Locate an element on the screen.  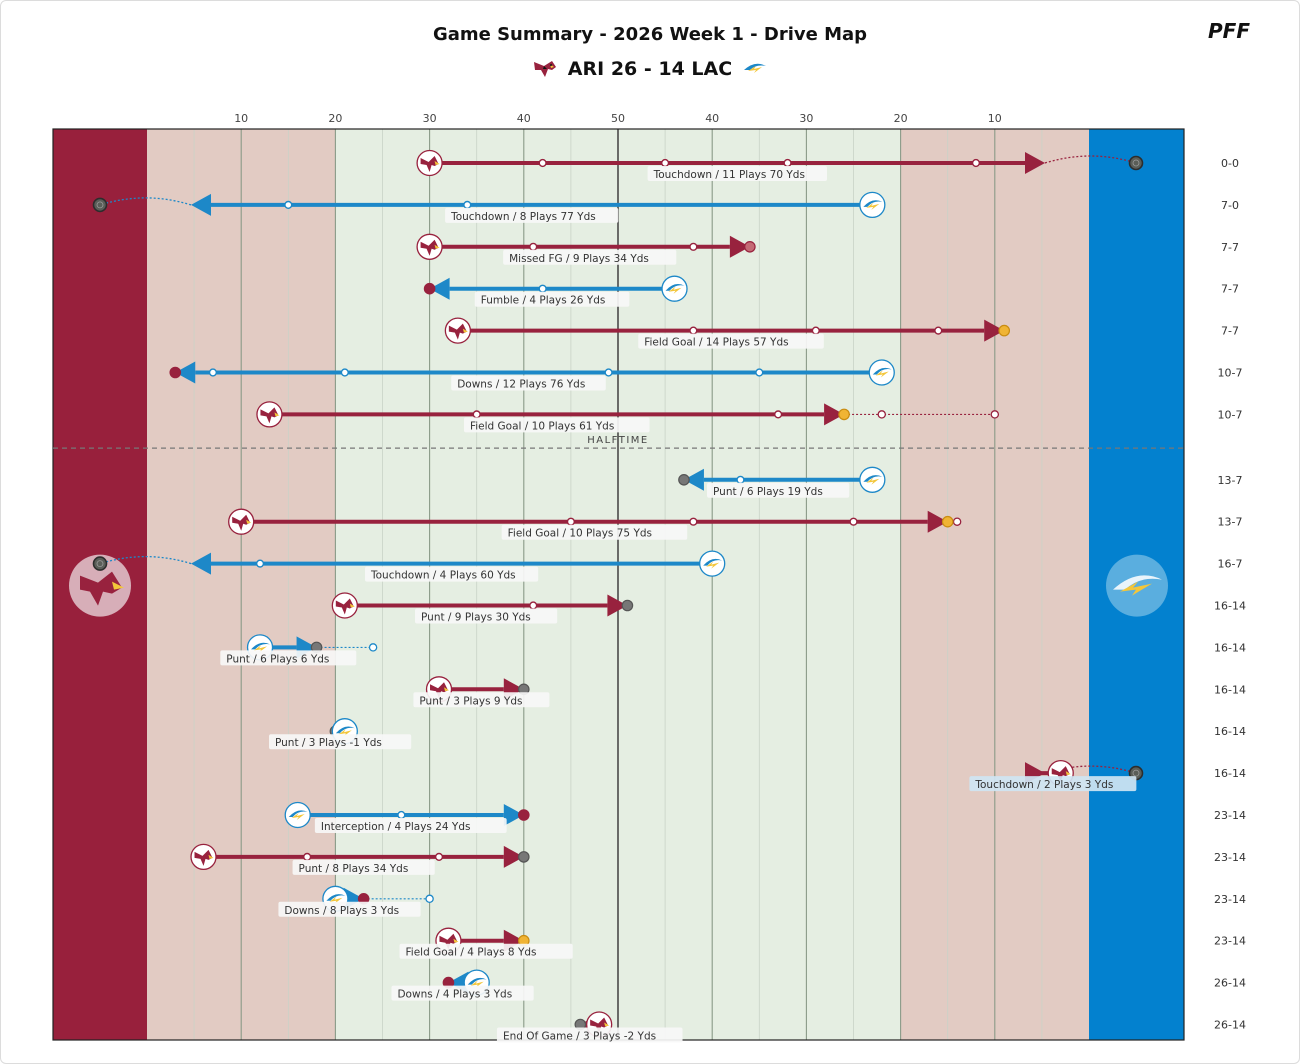
score-label: 7-0 is located at coordinates (1230, 205).